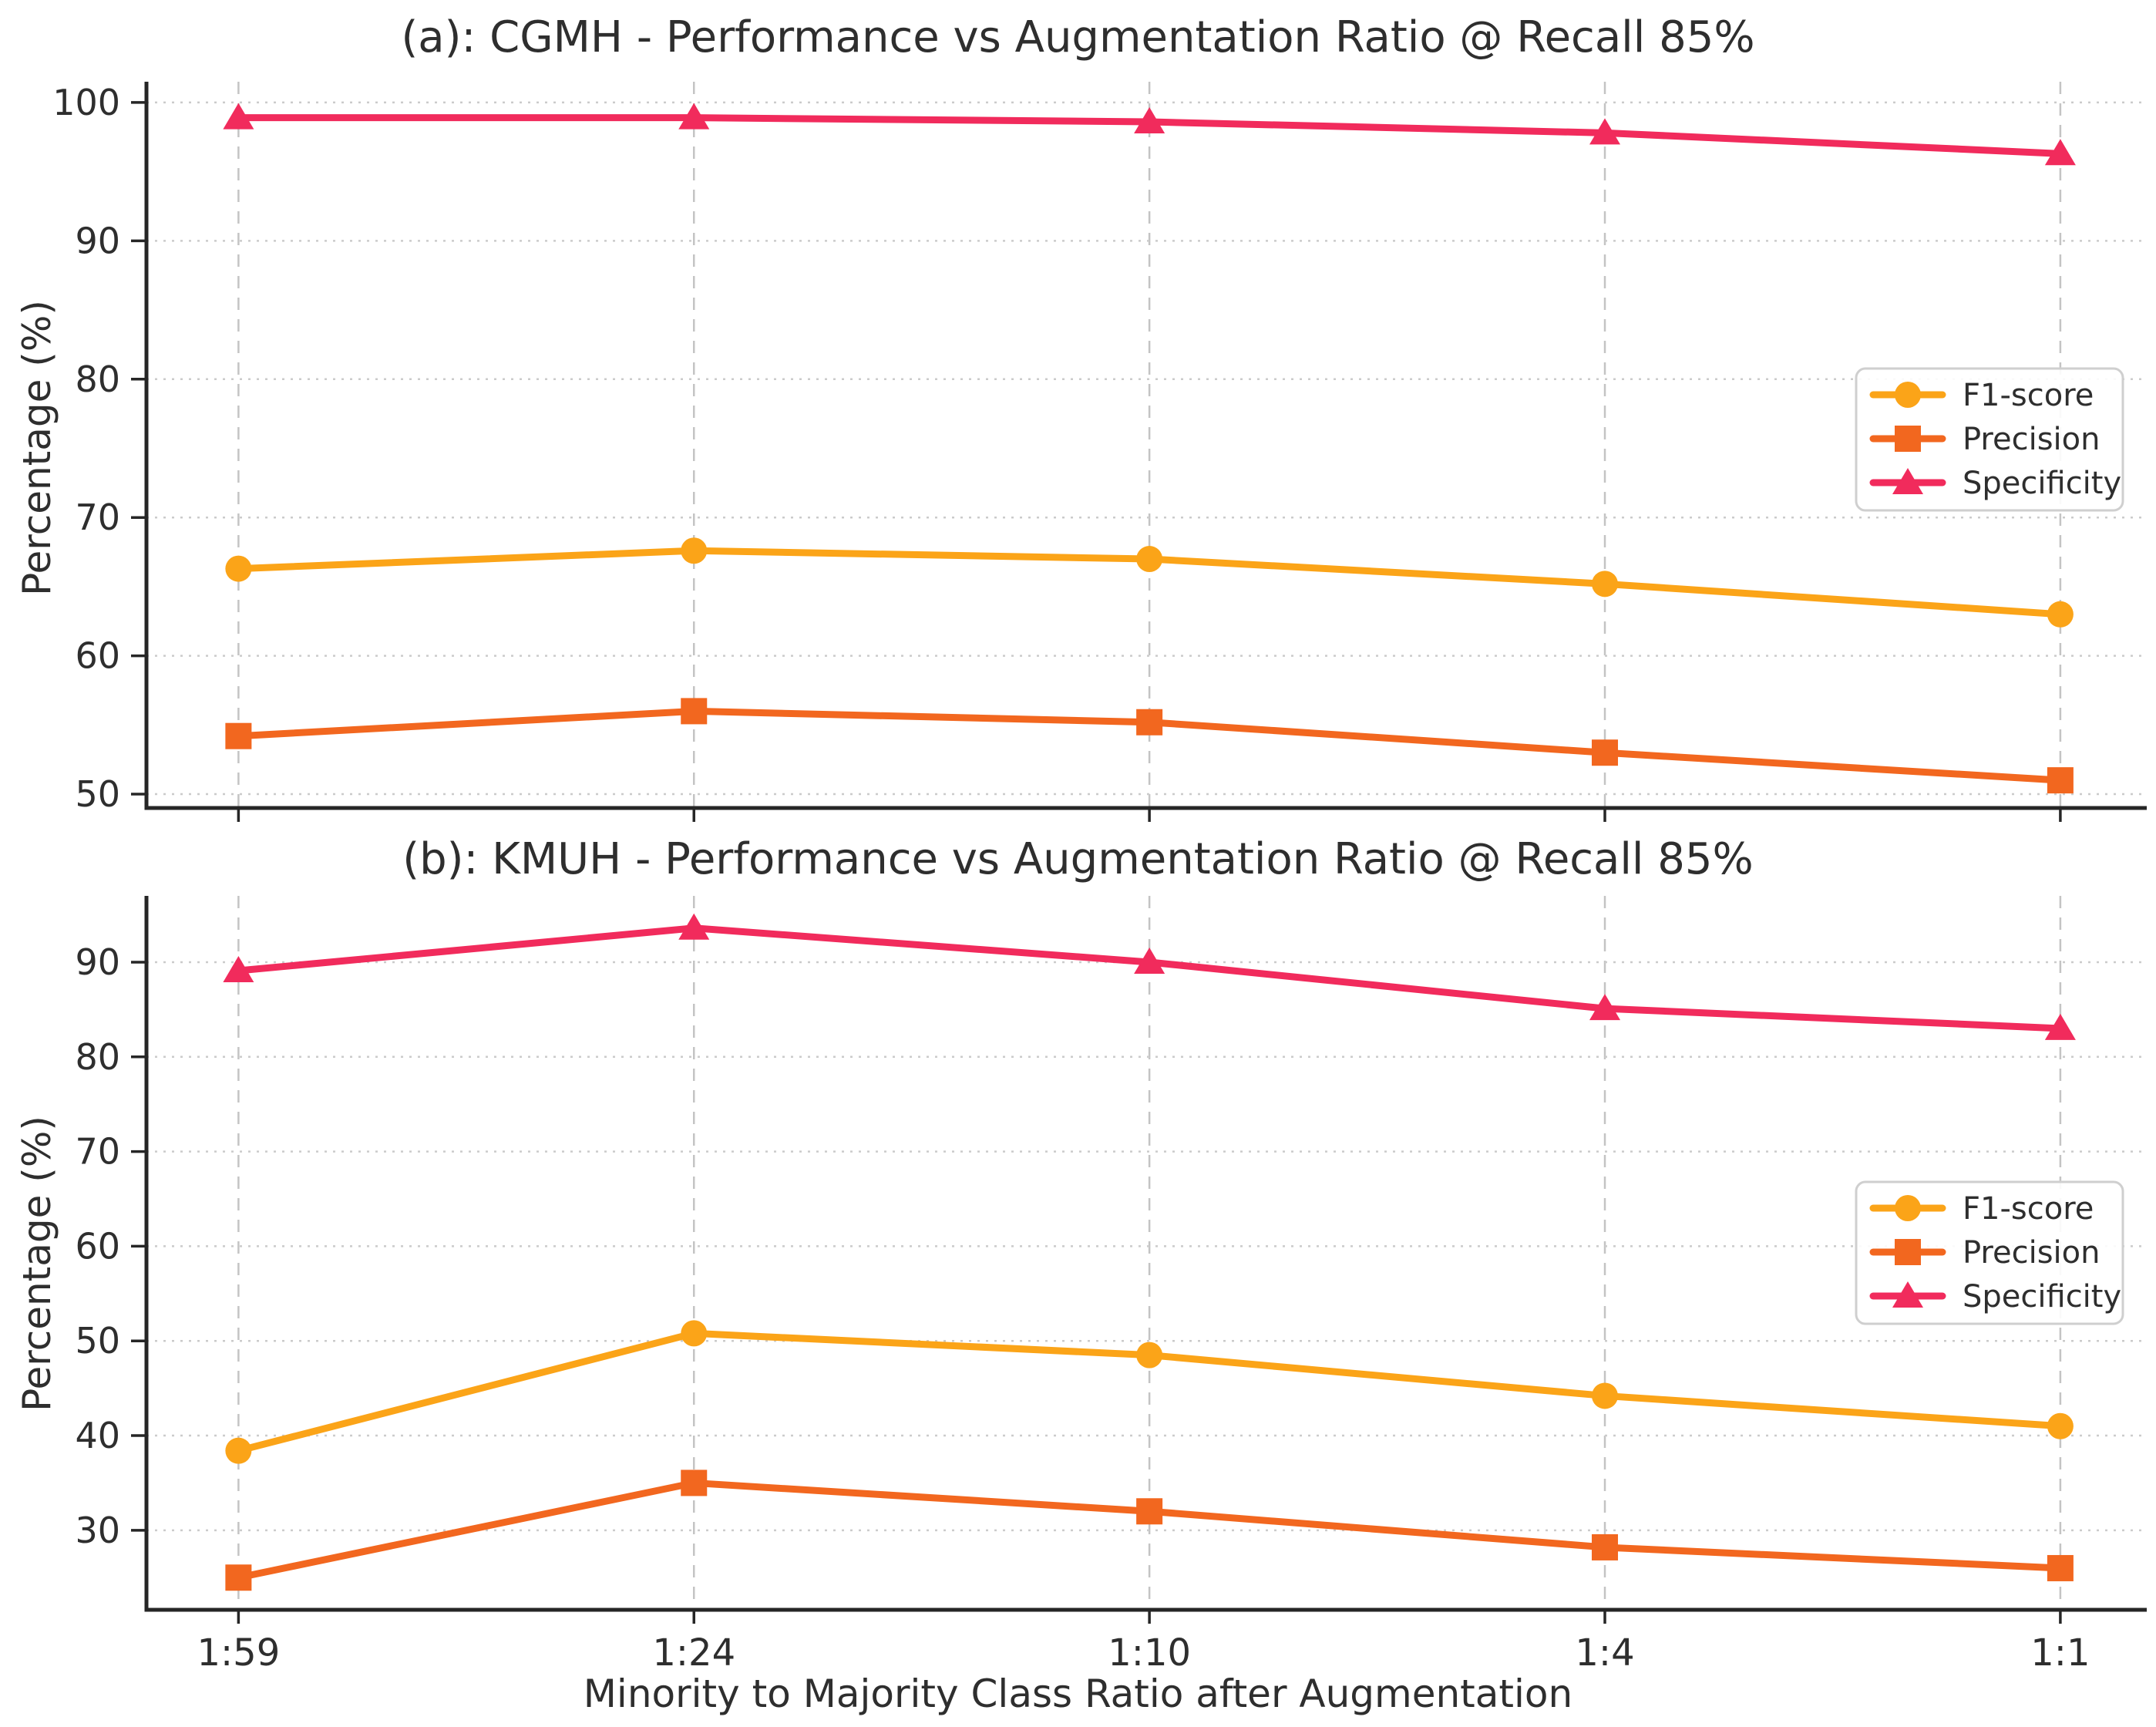  Describe the element at coordinates (1908, 439) in the screenshot. I see `panel-a-legend-marker-precision` at that location.